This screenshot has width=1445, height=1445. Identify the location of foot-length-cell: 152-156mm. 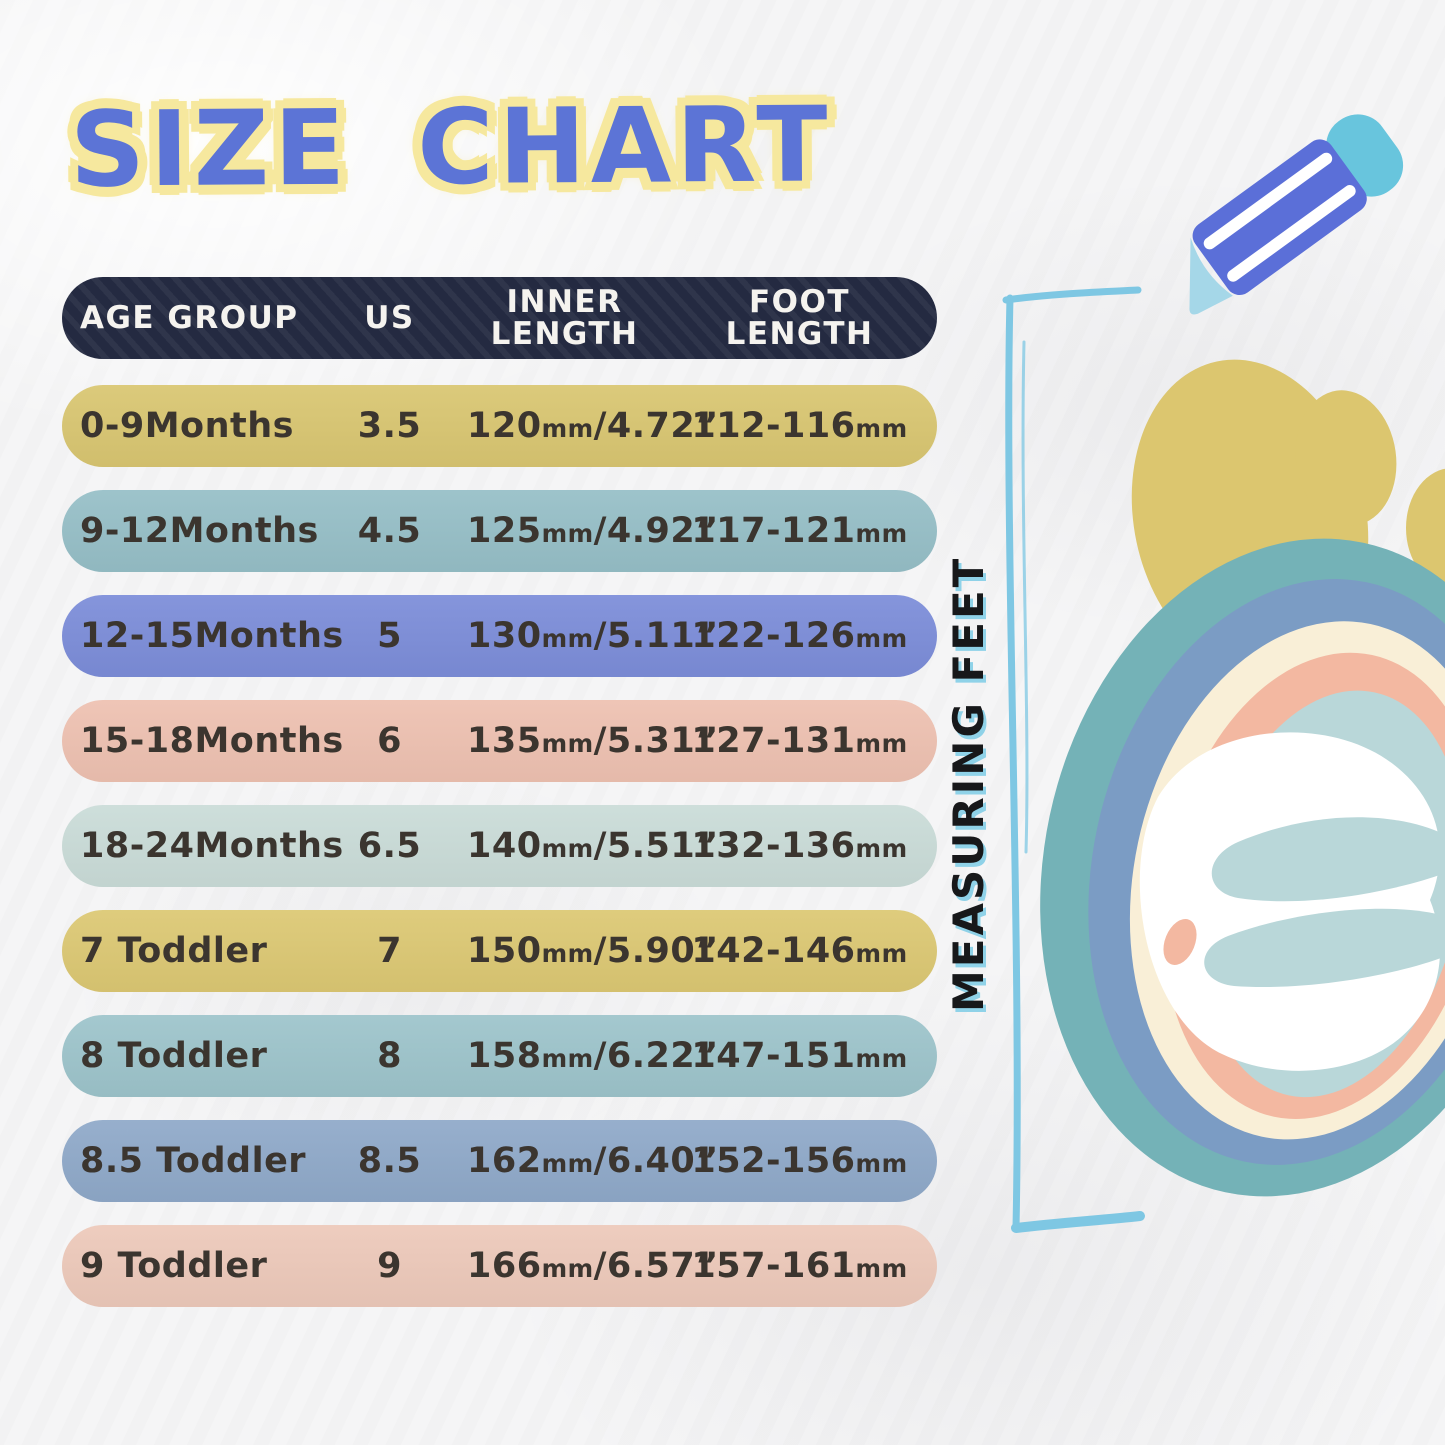
(799, 1161).